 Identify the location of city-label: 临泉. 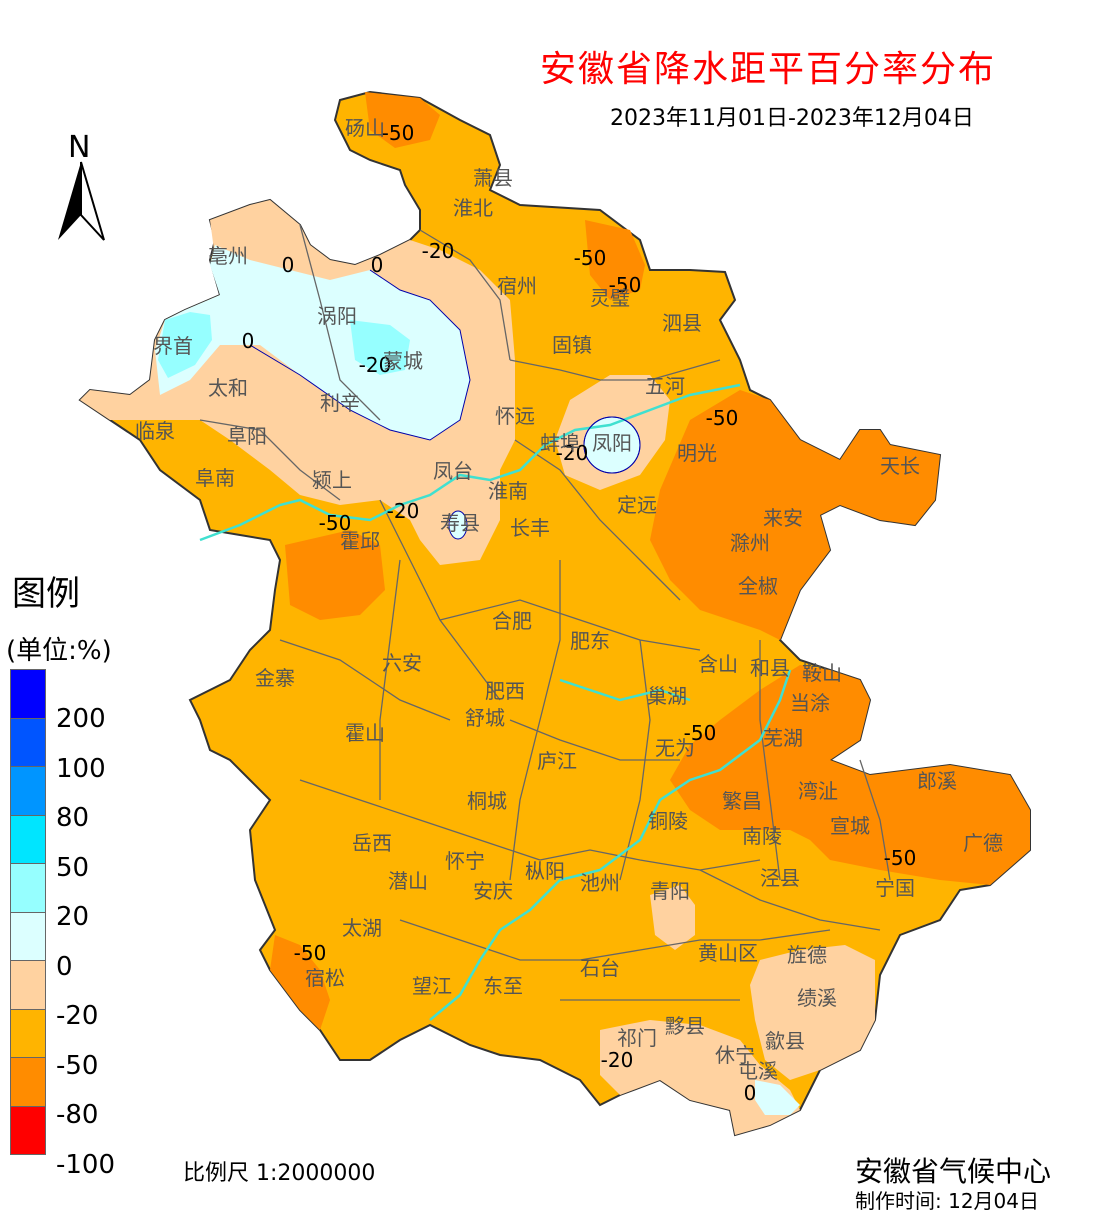
(155, 431).